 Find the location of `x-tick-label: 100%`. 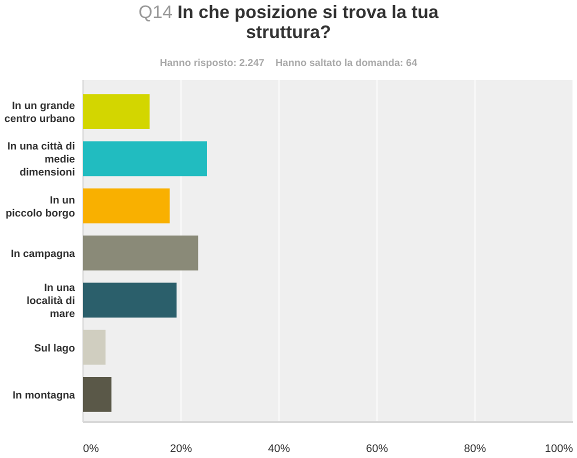

x-tick-label: 100% is located at coordinates (559, 449).